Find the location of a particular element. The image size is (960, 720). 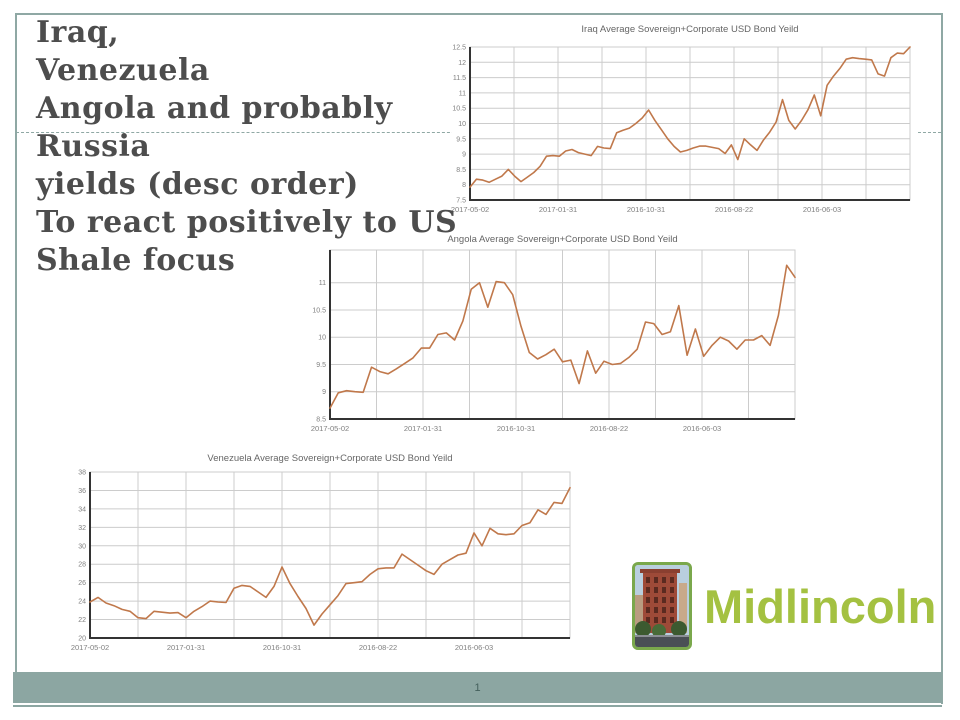

svg-text: 11.5 is located at coordinates (459, 78).